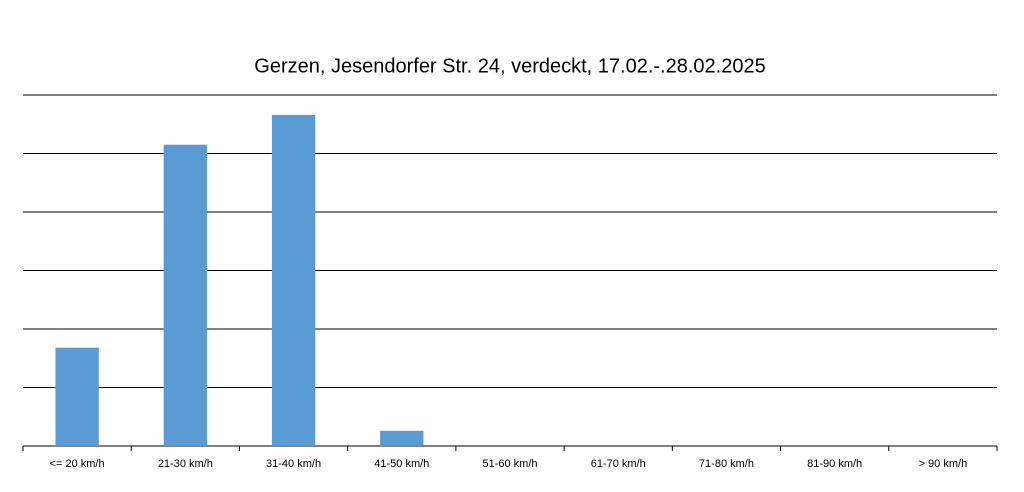 The width and height of the screenshot is (1024, 492). Describe the element at coordinates (834, 464) in the screenshot. I see `x-tick-label: 81-90 km/h` at that location.